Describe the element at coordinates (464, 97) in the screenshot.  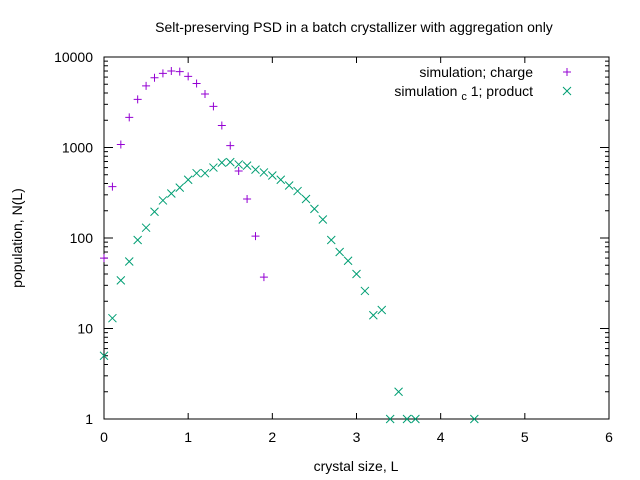
I see `legend-label-subscript: c` at that location.